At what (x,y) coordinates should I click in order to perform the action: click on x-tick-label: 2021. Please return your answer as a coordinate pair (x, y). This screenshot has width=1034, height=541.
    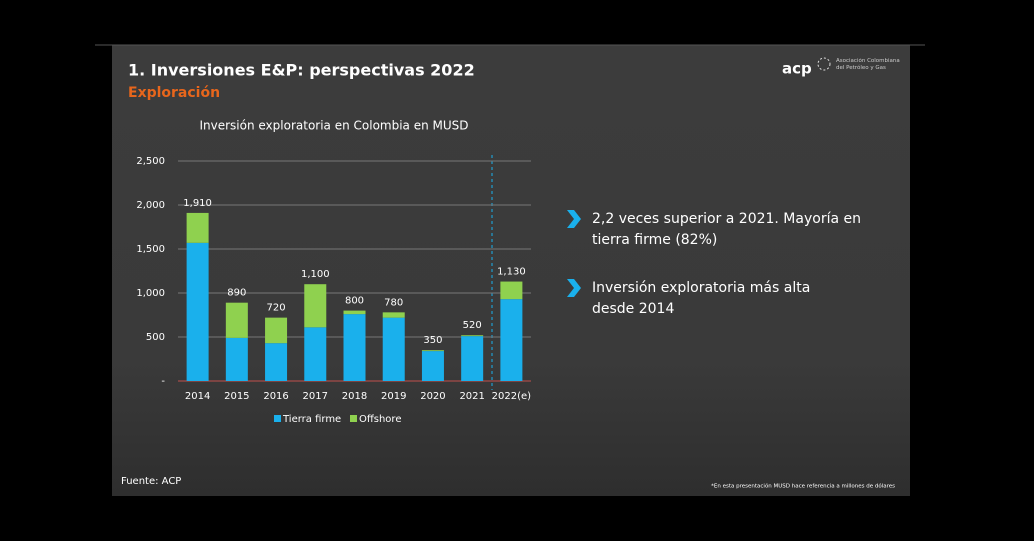
    Looking at the image, I should click on (471, 396).